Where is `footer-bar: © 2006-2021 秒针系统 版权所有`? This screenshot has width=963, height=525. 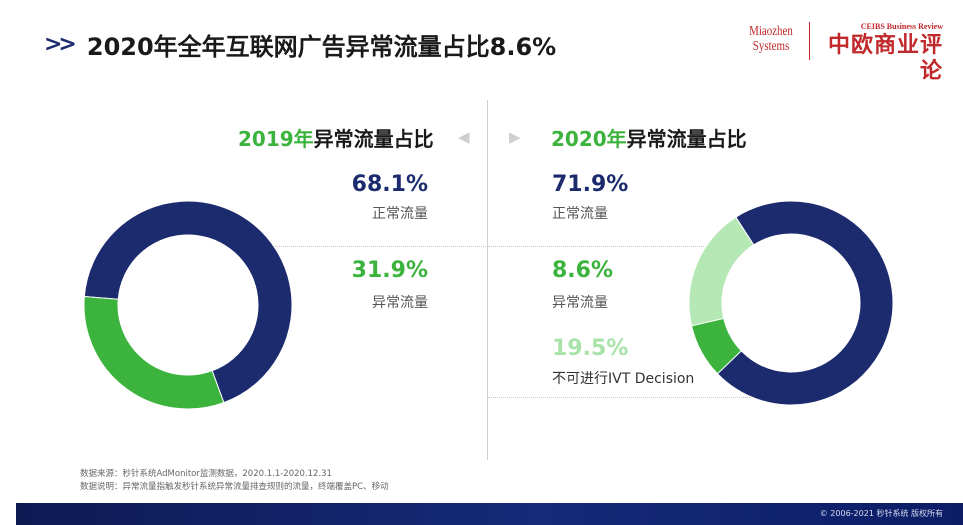 footer-bar: © 2006-2021 秒针系统 版权所有 is located at coordinates (489, 514).